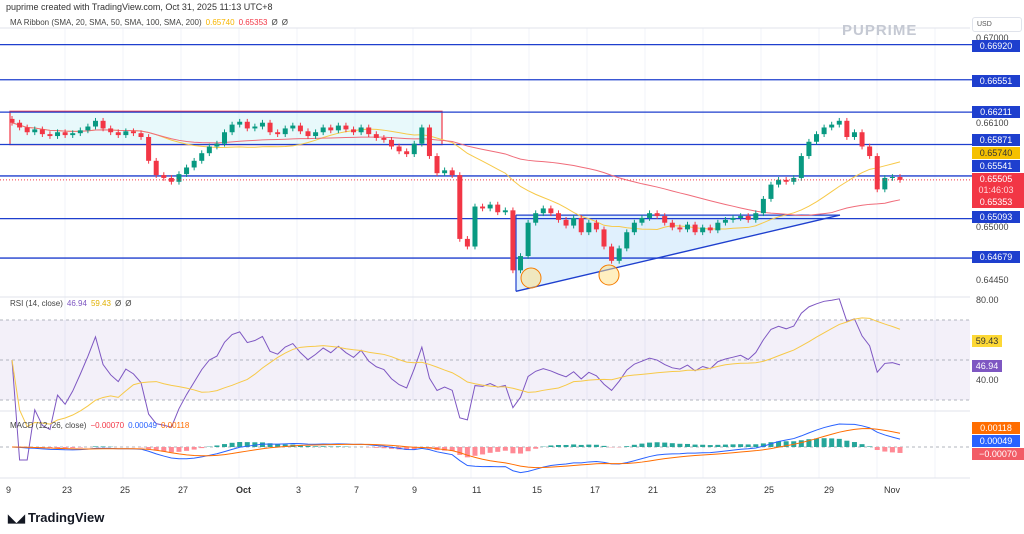  What do you see at coordinates (997, 24) in the screenshot?
I see `currency-selector: USD` at bounding box center [997, 24].